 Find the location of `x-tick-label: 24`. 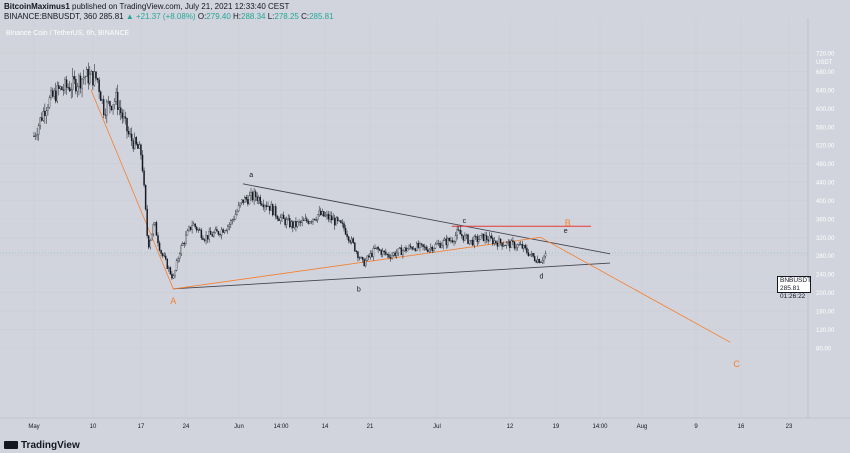

x-tick-label: 24 is located at coordinates (186, 427).